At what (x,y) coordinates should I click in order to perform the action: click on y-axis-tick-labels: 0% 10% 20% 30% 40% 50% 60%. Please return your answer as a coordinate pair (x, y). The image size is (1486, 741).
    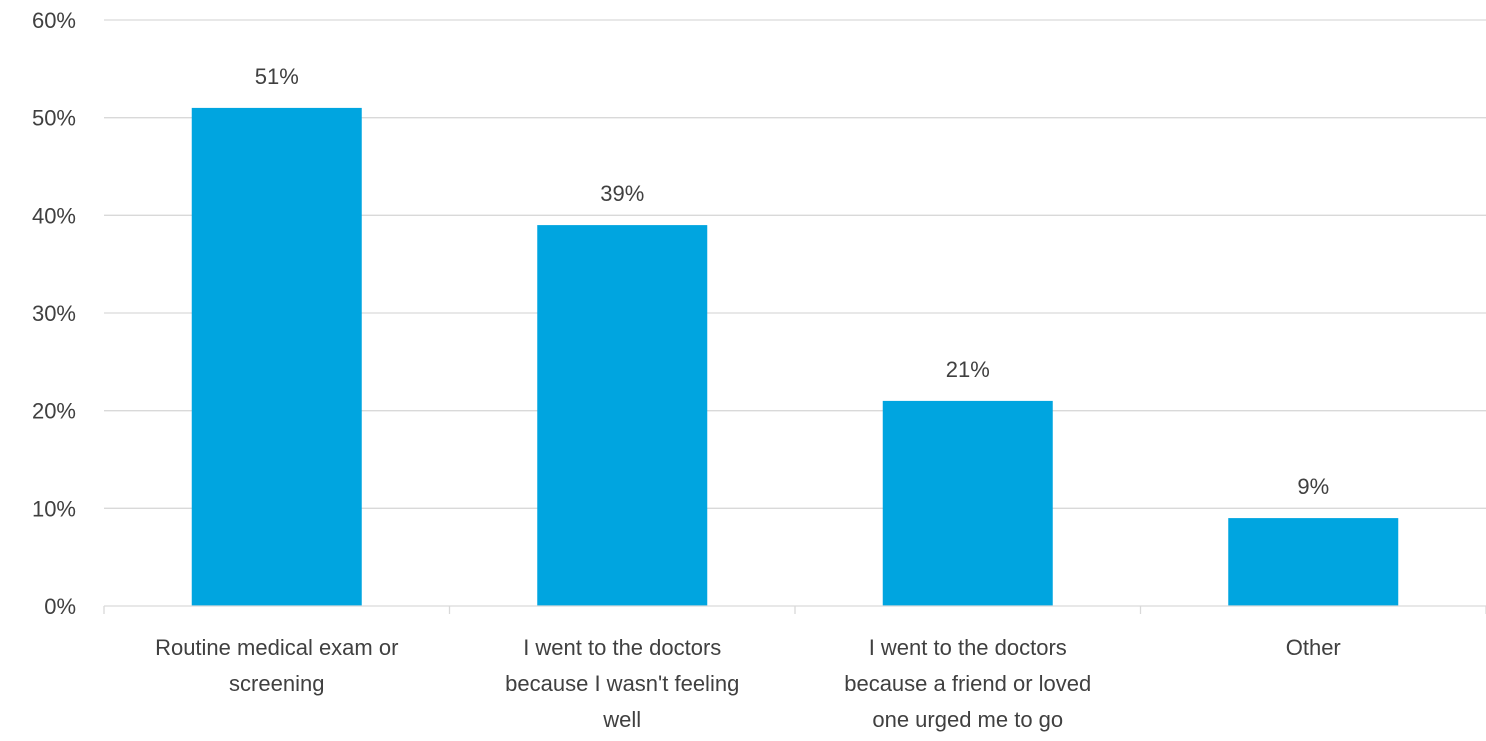
    Looking at the image, I should click on (54, 313).